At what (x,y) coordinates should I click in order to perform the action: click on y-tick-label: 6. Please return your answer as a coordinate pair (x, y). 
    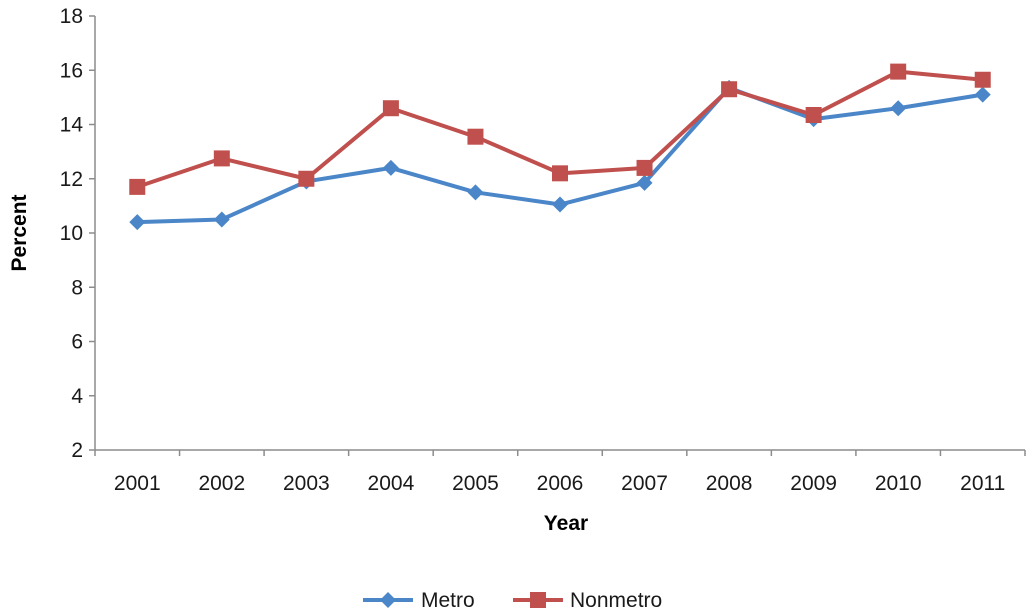
    Looking at the image, I should click on (77, 342).